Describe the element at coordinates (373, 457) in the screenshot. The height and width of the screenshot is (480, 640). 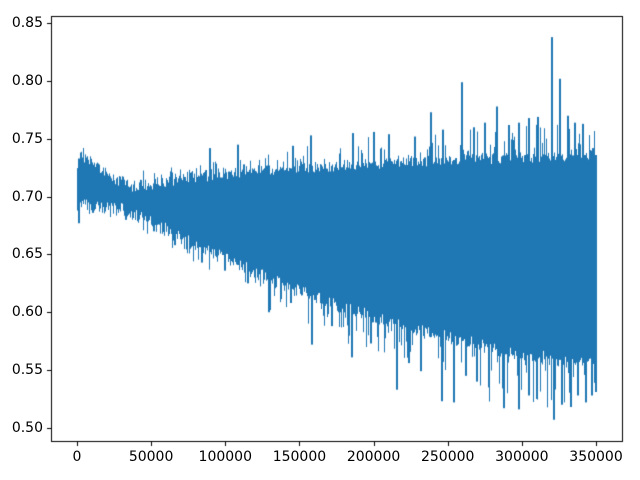
I see `x-tick-label: 200000` at that location.